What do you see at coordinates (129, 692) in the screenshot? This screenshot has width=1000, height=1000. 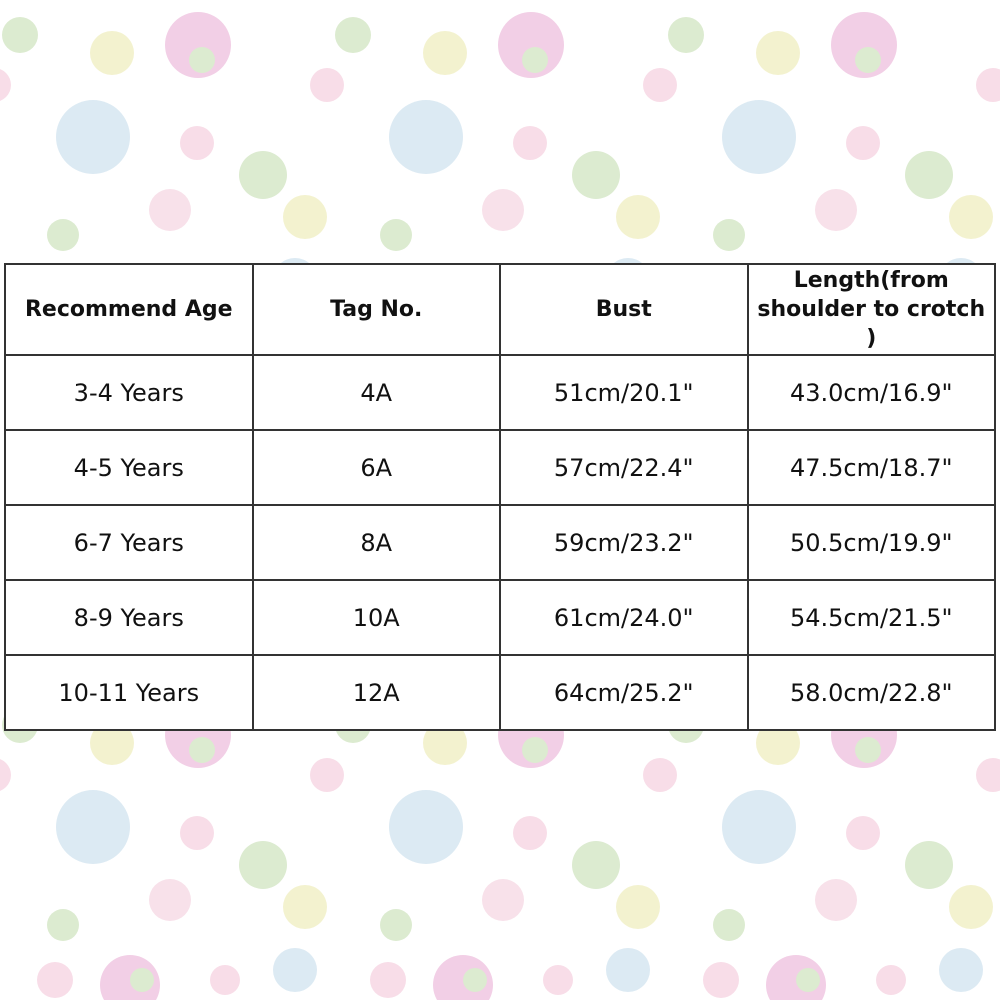 I see `table-cell: 10-11 Years` at bounding box center [129, 692].